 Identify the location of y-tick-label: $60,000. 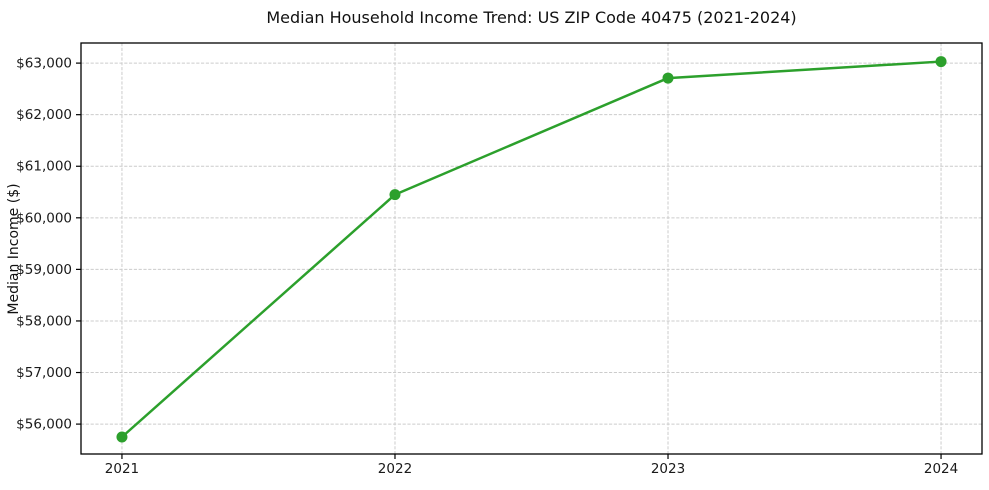
(44, 218).